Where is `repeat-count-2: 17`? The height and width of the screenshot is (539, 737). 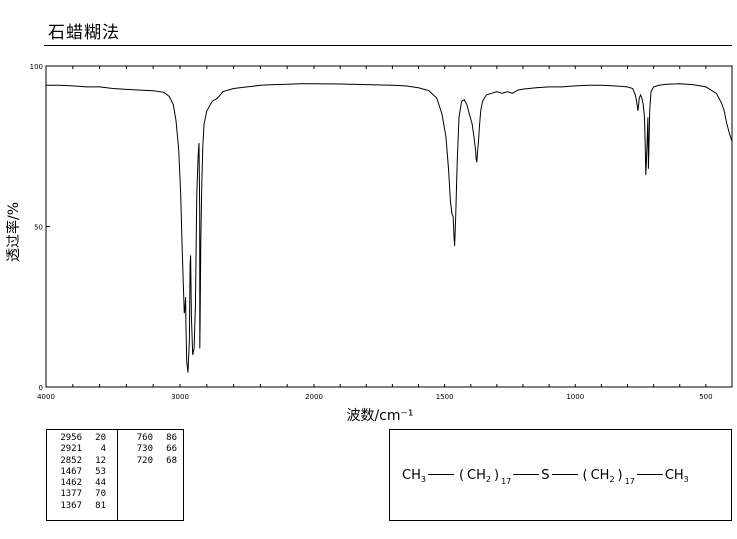
repeat-count-2: 17 is located at coordinates (629, 481).